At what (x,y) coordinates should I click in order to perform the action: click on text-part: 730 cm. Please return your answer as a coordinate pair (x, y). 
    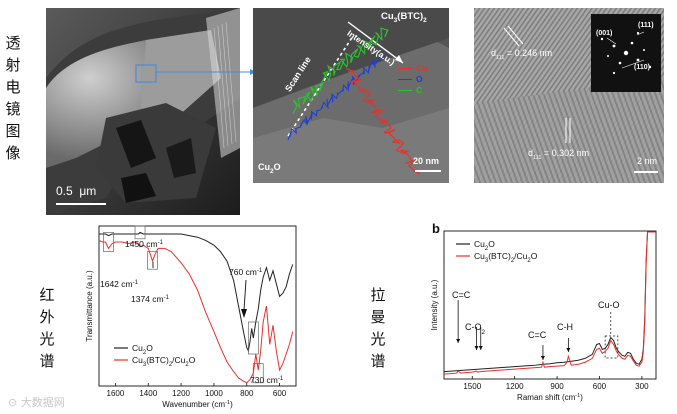
    Looking at the image, I should click on (264, 380).